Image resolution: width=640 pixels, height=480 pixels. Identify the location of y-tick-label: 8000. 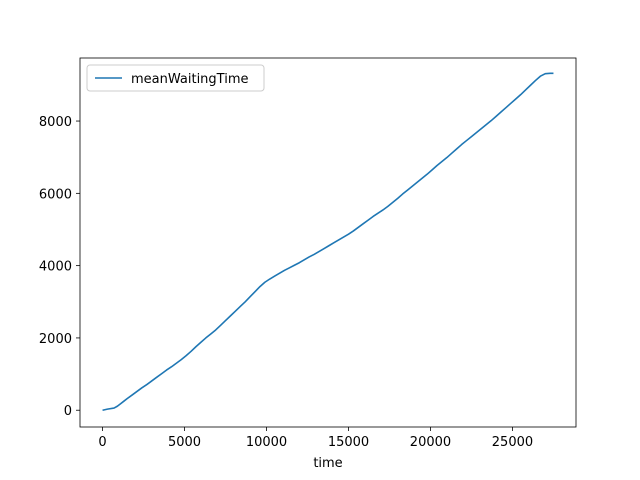
(55, 122).